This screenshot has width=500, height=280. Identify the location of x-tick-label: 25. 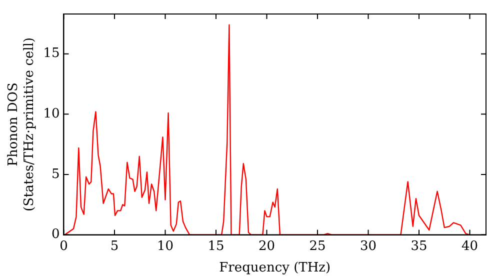
(317, 246).